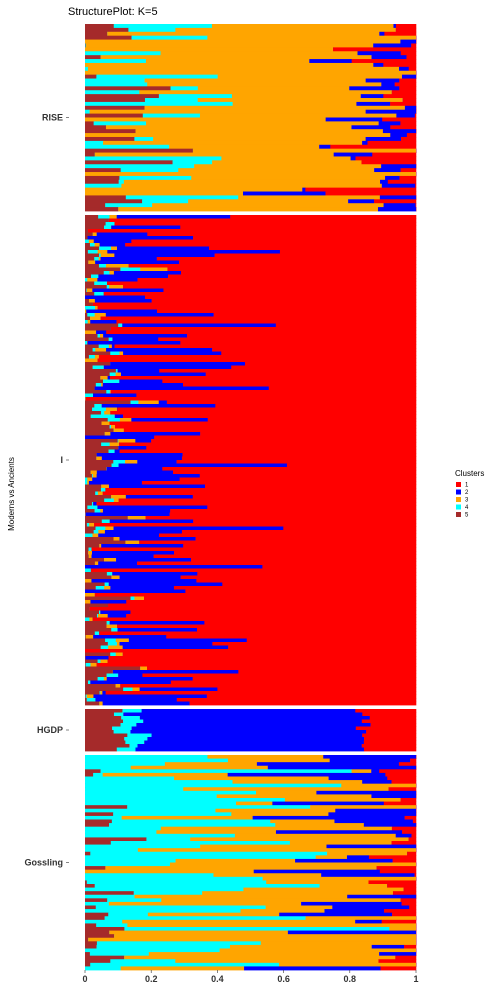 The height and width of the screenshot is (1000, 500). What do you see at coordinates (52, 118) in the screenshot?
I see `group-label-RISE: RISE` at bounding box center [52, 118].